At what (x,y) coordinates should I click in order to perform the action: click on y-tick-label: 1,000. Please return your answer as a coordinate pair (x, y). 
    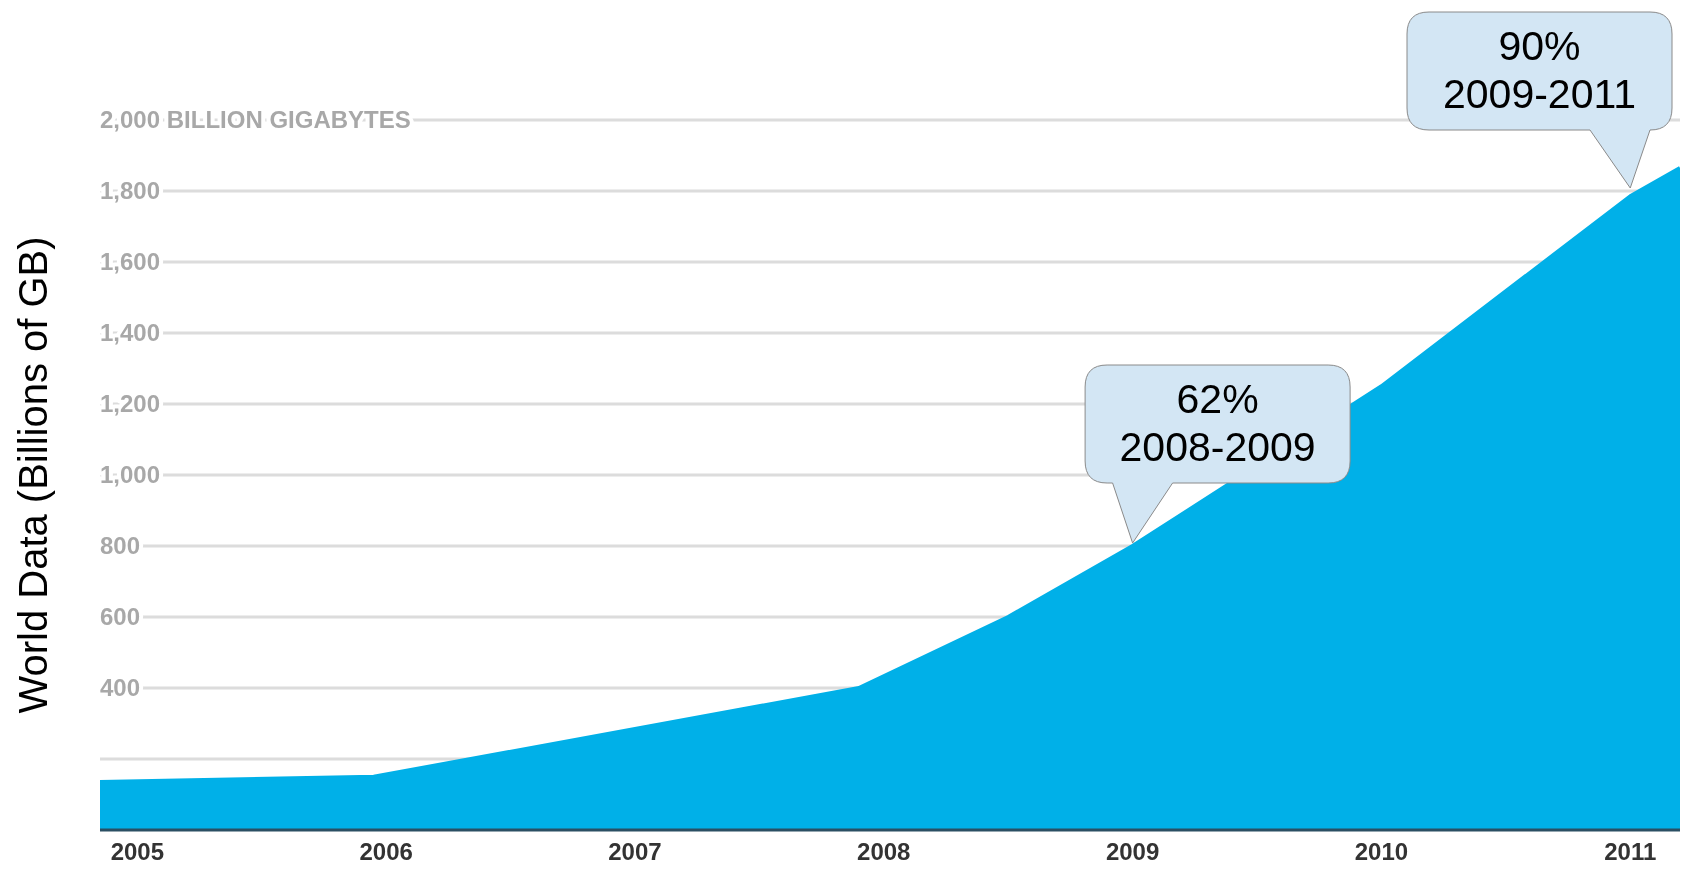
    Looking at the image, I should click on (130, 475).